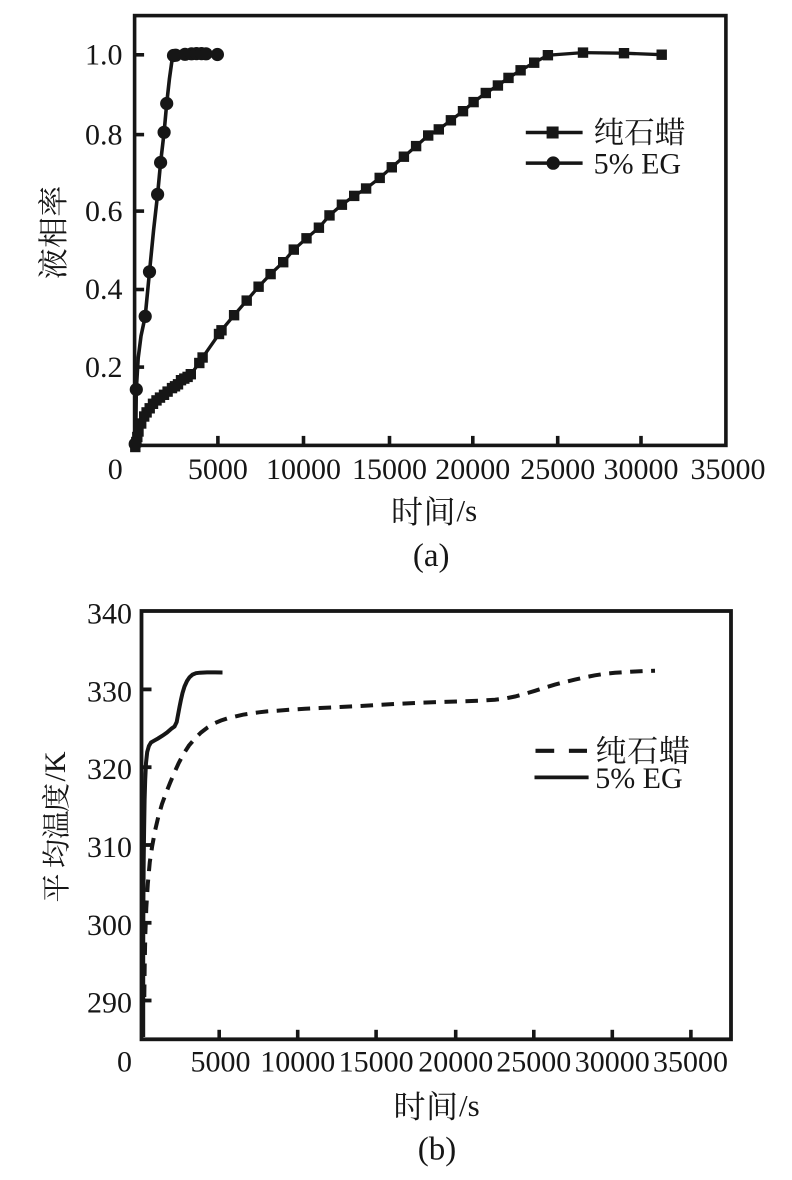 Image resolution: width=792 pixels, height=1180 pixels. What do you see at coordinates (109, 769) in the screenshot?
I see `svg-text: 320` at bounding box center [109, 769].